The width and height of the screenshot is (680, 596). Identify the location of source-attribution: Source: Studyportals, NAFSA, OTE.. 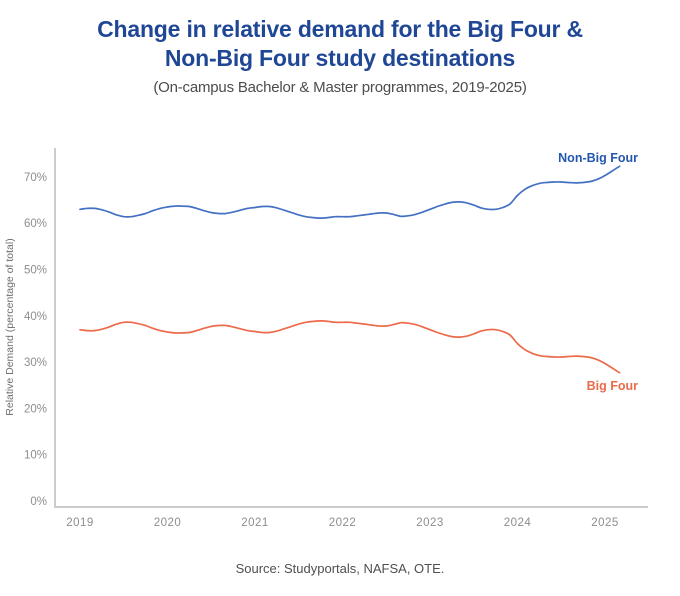
(340, 568).